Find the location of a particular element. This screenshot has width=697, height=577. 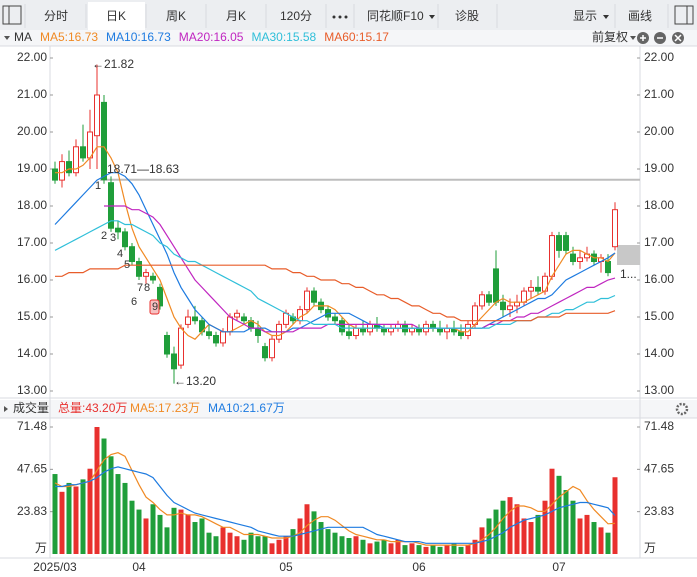

y-tick-label-right: 47.65 is located at coordinates (659, 469).